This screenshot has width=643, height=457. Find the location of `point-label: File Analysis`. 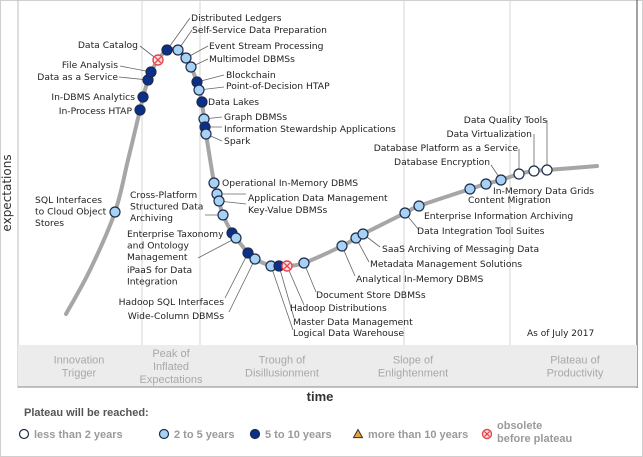

point-label: File Analysis is located at coordinates (90, 65).